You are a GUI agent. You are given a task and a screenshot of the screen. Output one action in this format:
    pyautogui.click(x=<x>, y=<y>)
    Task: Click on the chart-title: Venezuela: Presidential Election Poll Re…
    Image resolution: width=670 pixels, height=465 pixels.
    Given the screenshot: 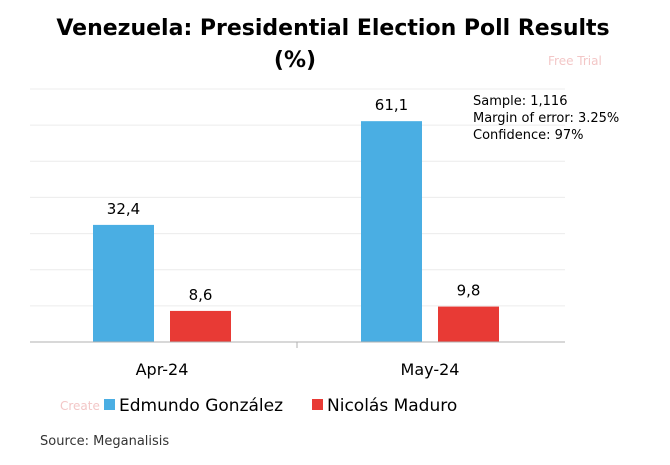 What is the action you would take?
    pyautogui.click(x=332, y=28)
    